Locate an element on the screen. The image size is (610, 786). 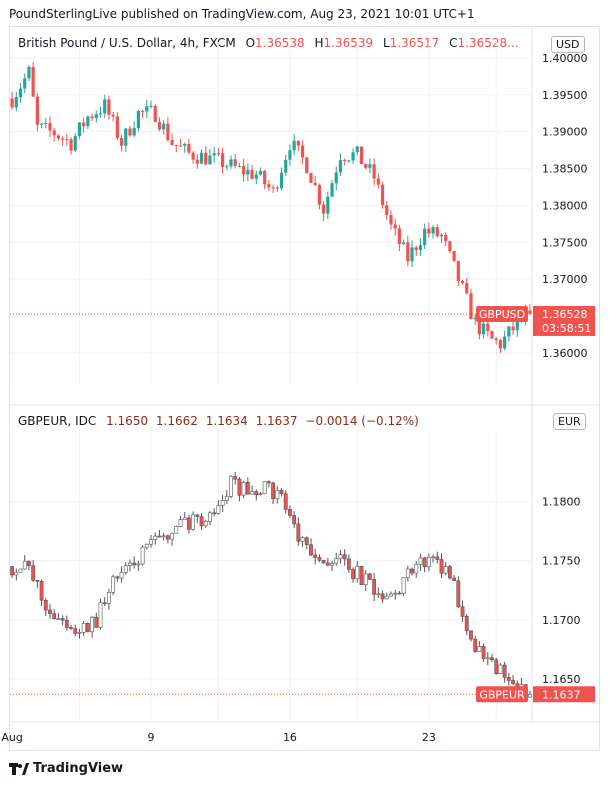
close-label: C is located at coordinates (453, 43).